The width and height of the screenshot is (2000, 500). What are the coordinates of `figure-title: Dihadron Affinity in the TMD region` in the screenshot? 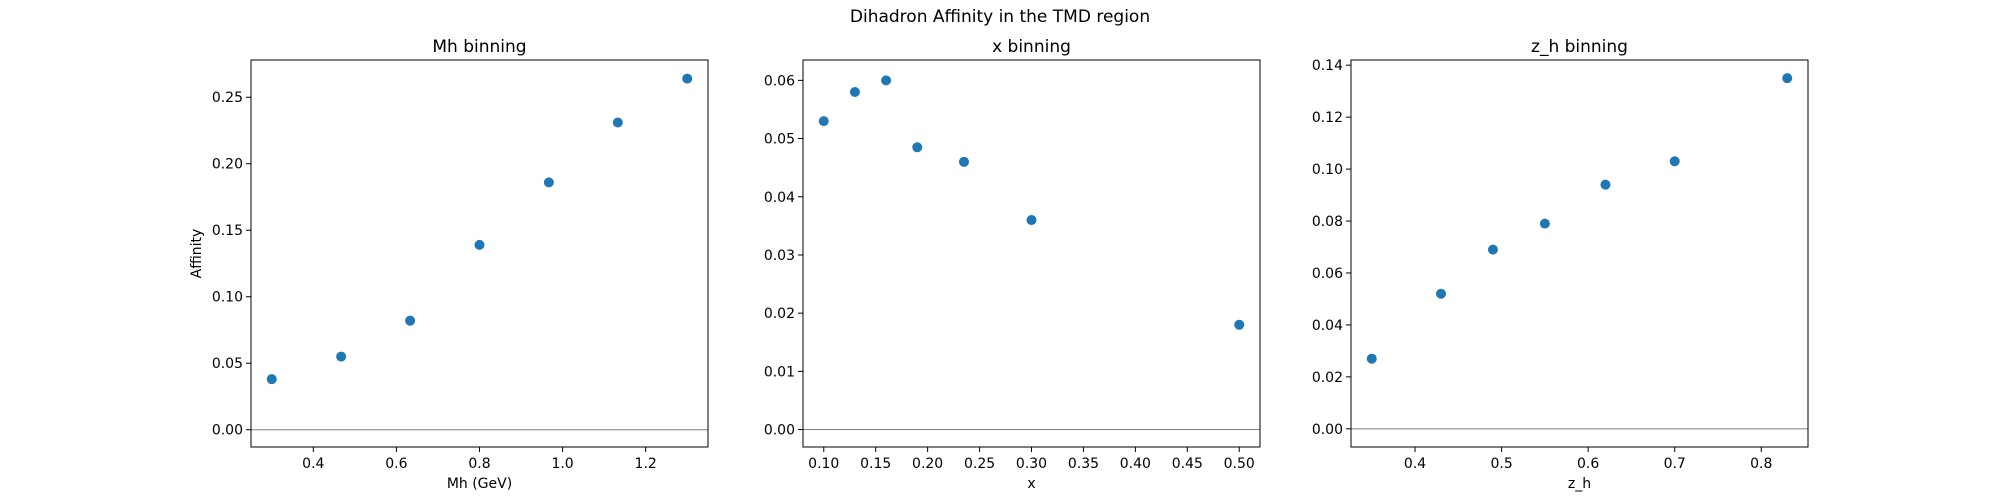 It's located at (1000, 17).